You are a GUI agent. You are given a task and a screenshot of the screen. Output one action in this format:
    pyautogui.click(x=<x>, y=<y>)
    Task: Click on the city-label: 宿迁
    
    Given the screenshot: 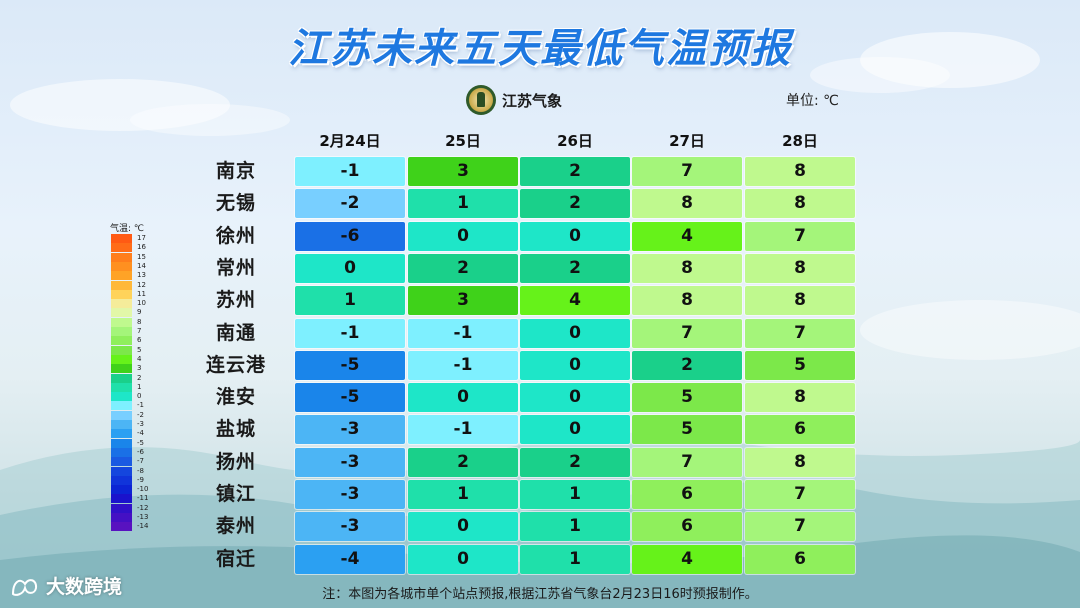 What is the action you would take?
    pyautogui.click(x=235, y=558)
    